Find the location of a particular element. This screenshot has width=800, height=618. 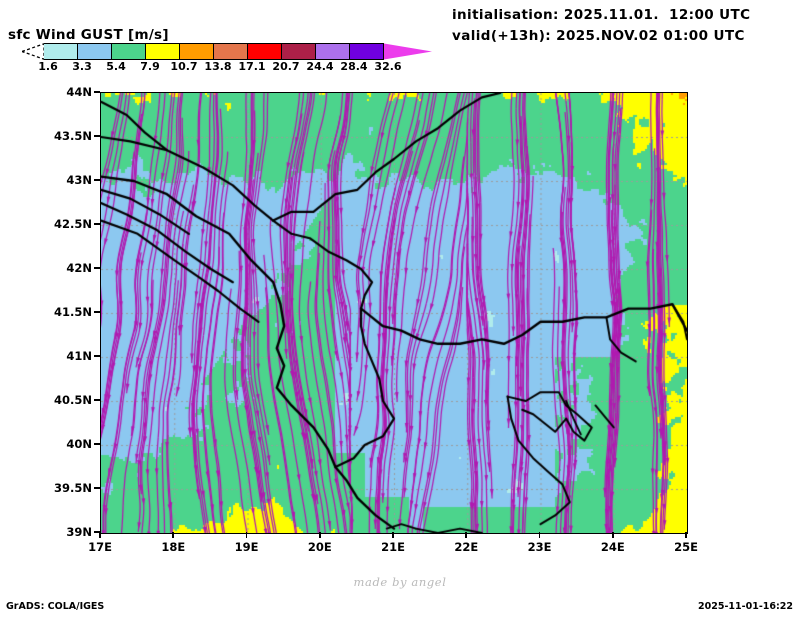

x-axis-tick-label: 25E is located at coordinates (686, 547).